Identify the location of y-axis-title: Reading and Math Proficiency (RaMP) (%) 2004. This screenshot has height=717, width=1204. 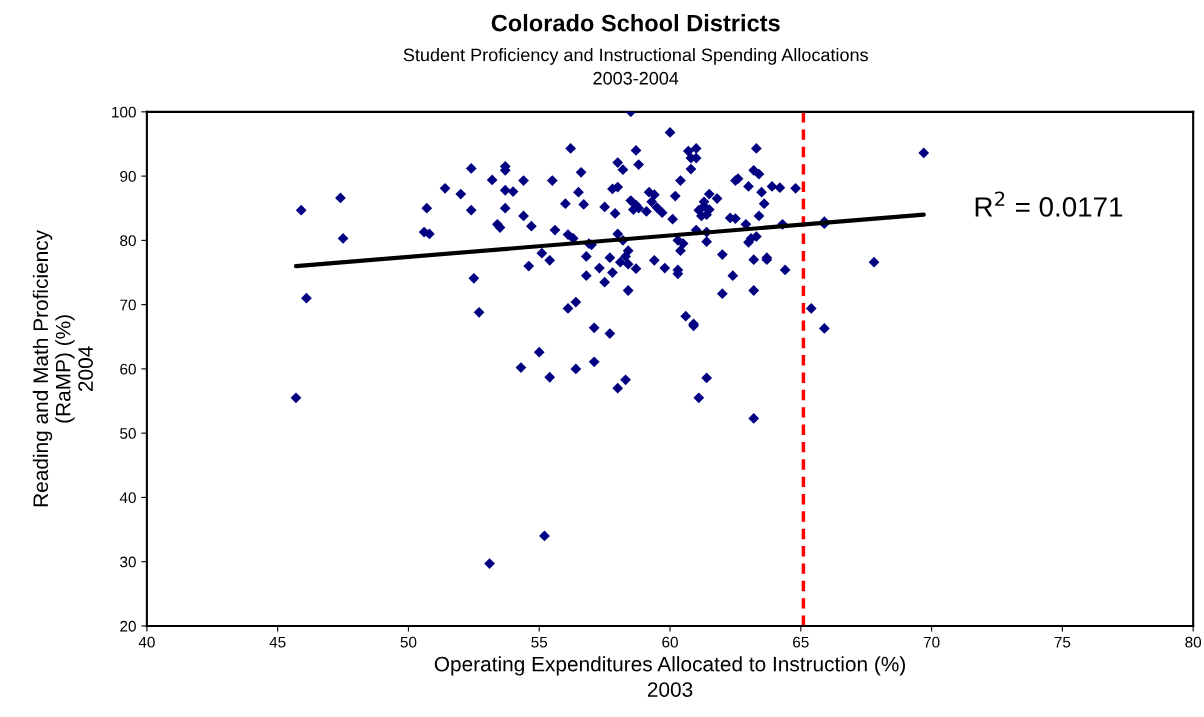
(62, 368).